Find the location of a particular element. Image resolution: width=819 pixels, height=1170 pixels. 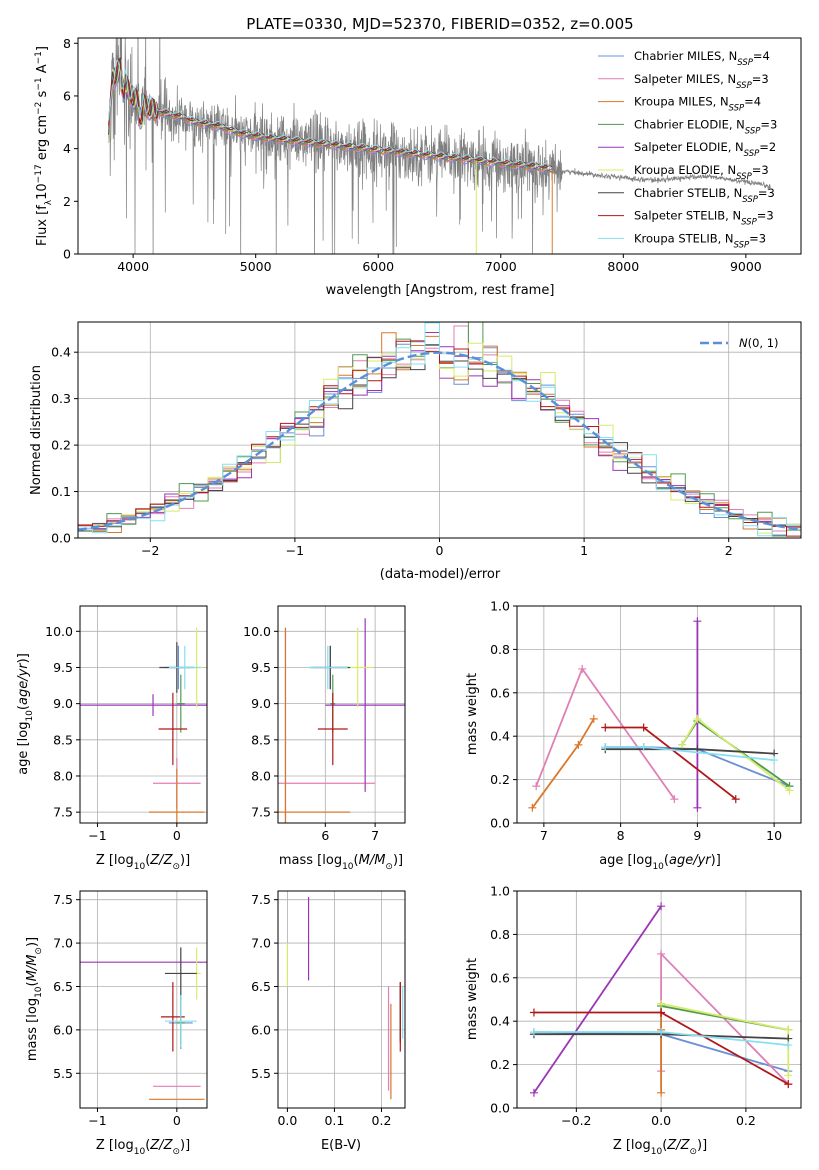

mass-vs-Z-plot-area is located at coordinates (143, 1023).